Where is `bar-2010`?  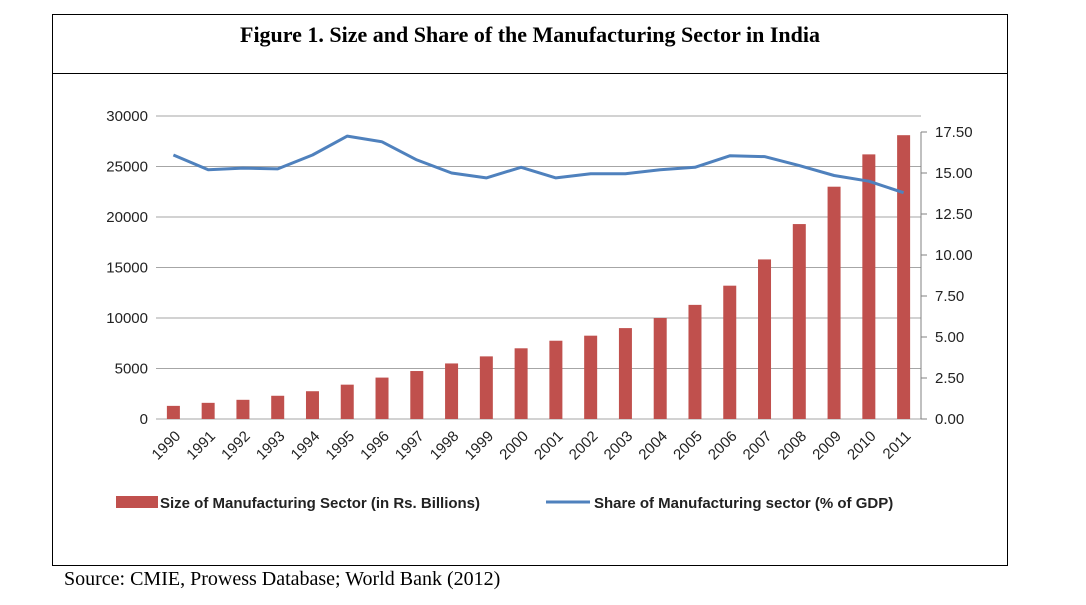 bar-2010 is located at coordinates (869, 286).